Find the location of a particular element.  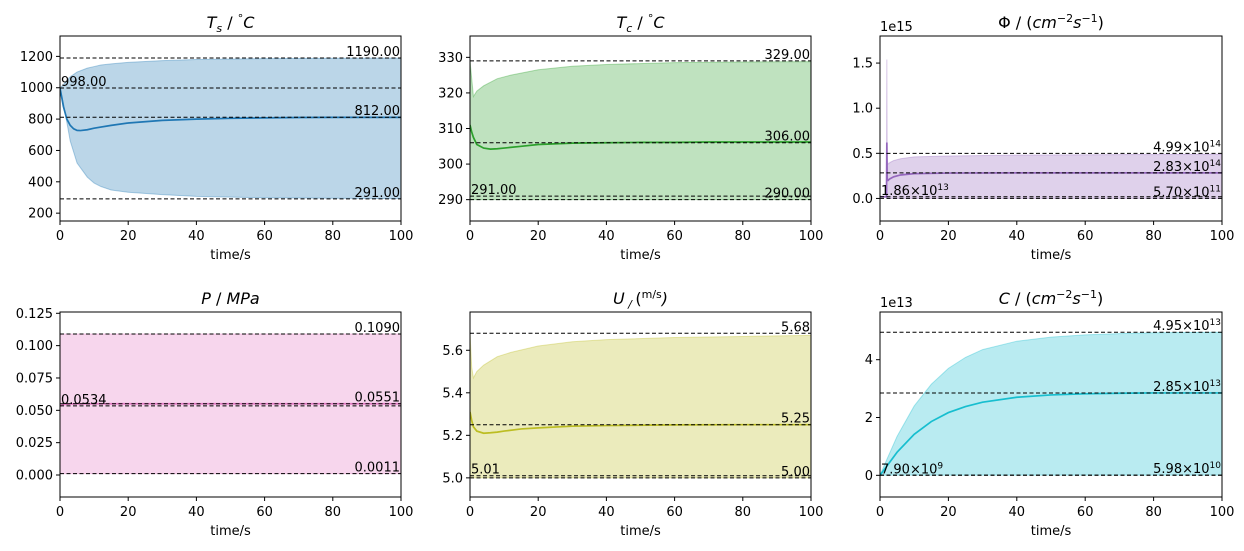

y-tick-label: 0.100 is located at coordinates (34, 346).